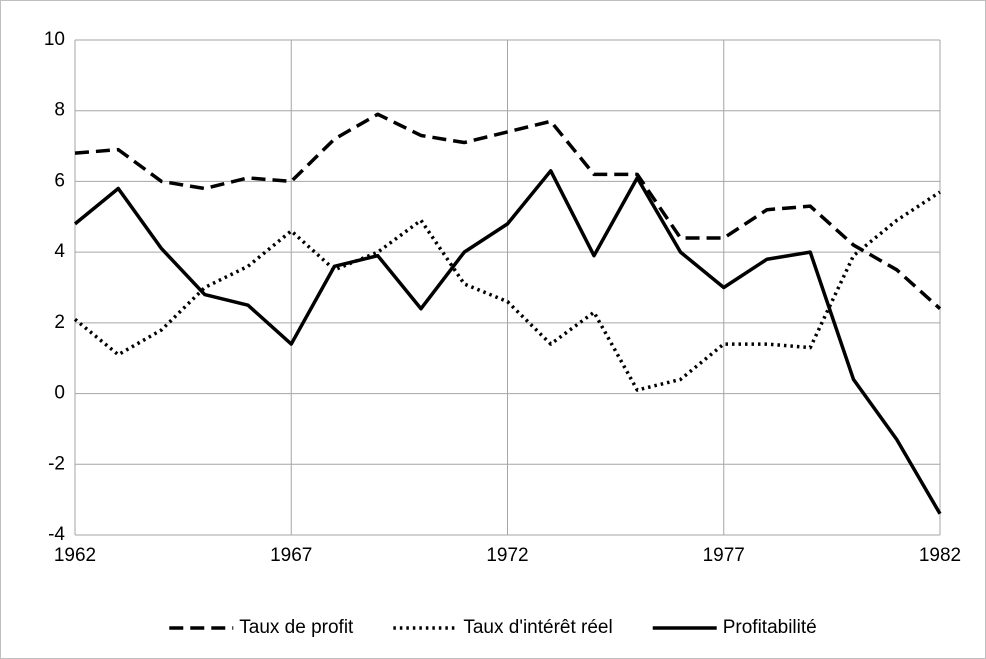 The height and width of the screenshot is (659, 986). What do you see at coordinates (940, 555) in the screenshot?
I see `x-tick-label: 1982` at bounding box center [940, 555].